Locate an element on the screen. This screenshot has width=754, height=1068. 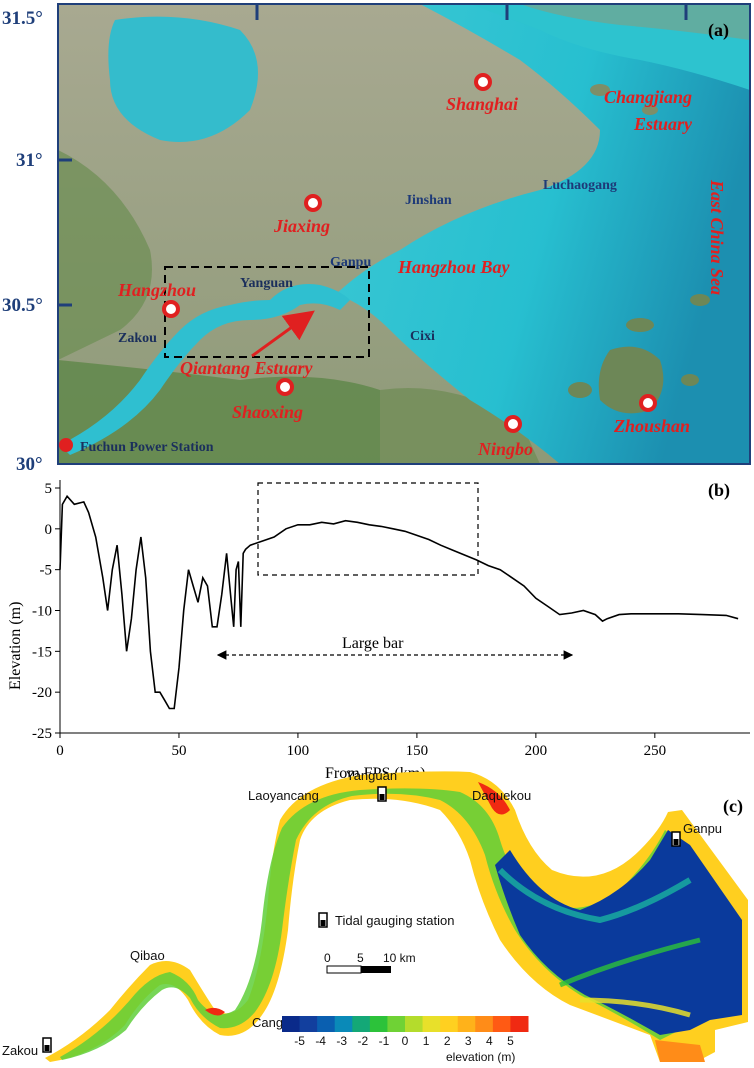
y-tick-label: -25 is located at coordinates (42, 734).